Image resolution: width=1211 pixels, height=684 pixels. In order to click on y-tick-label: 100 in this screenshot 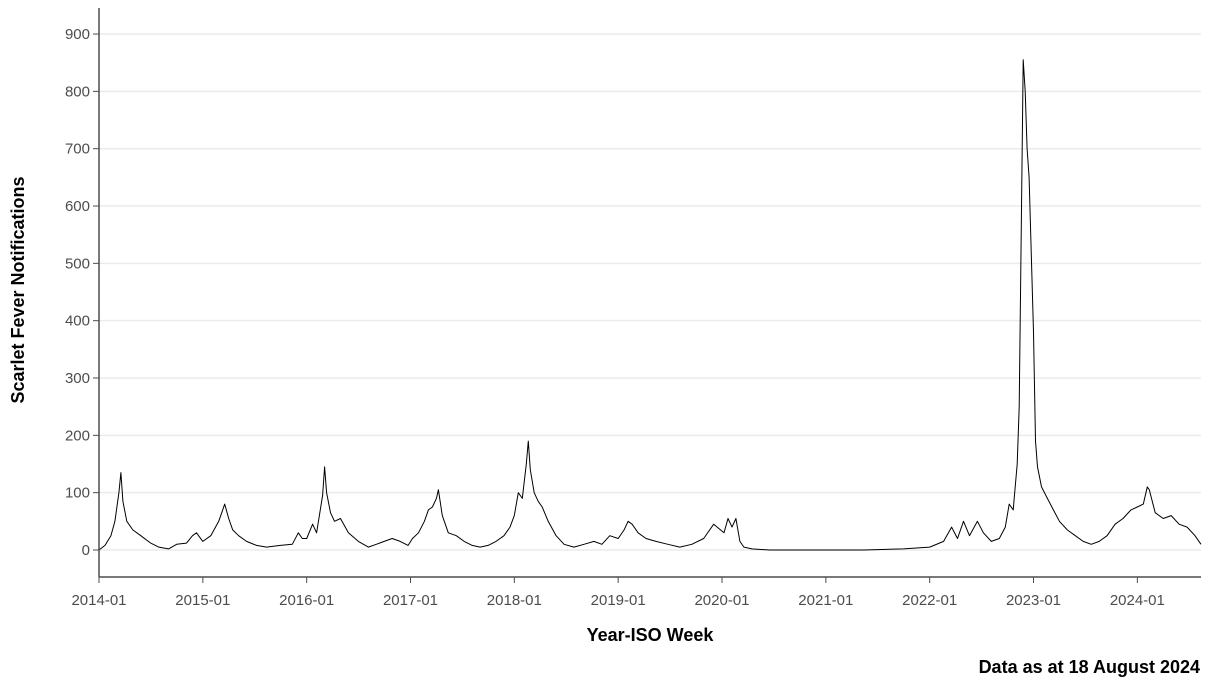, I will do `click(77, 493)`.